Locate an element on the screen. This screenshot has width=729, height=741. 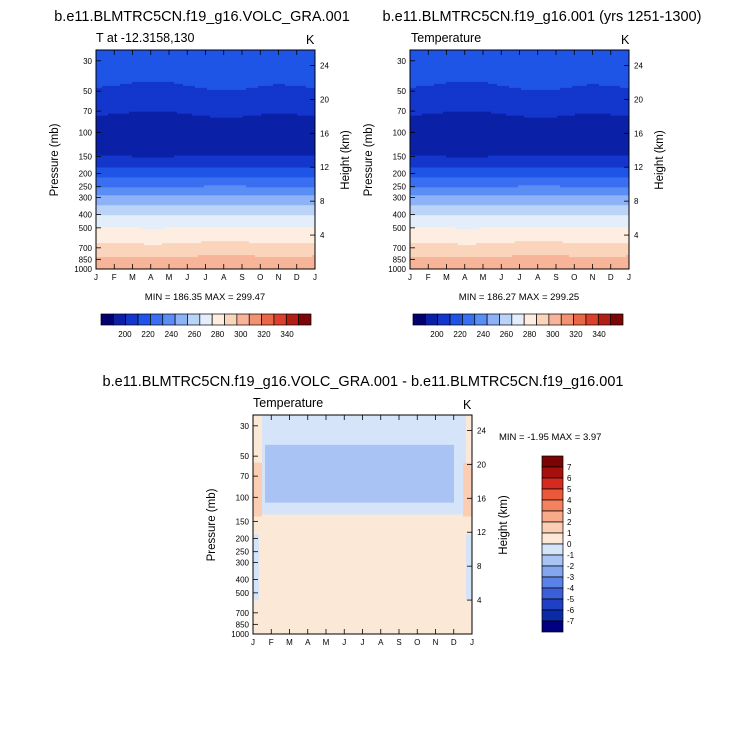
panel-control-ylabel-right: Height (km) is located at coordinates (660, 160).